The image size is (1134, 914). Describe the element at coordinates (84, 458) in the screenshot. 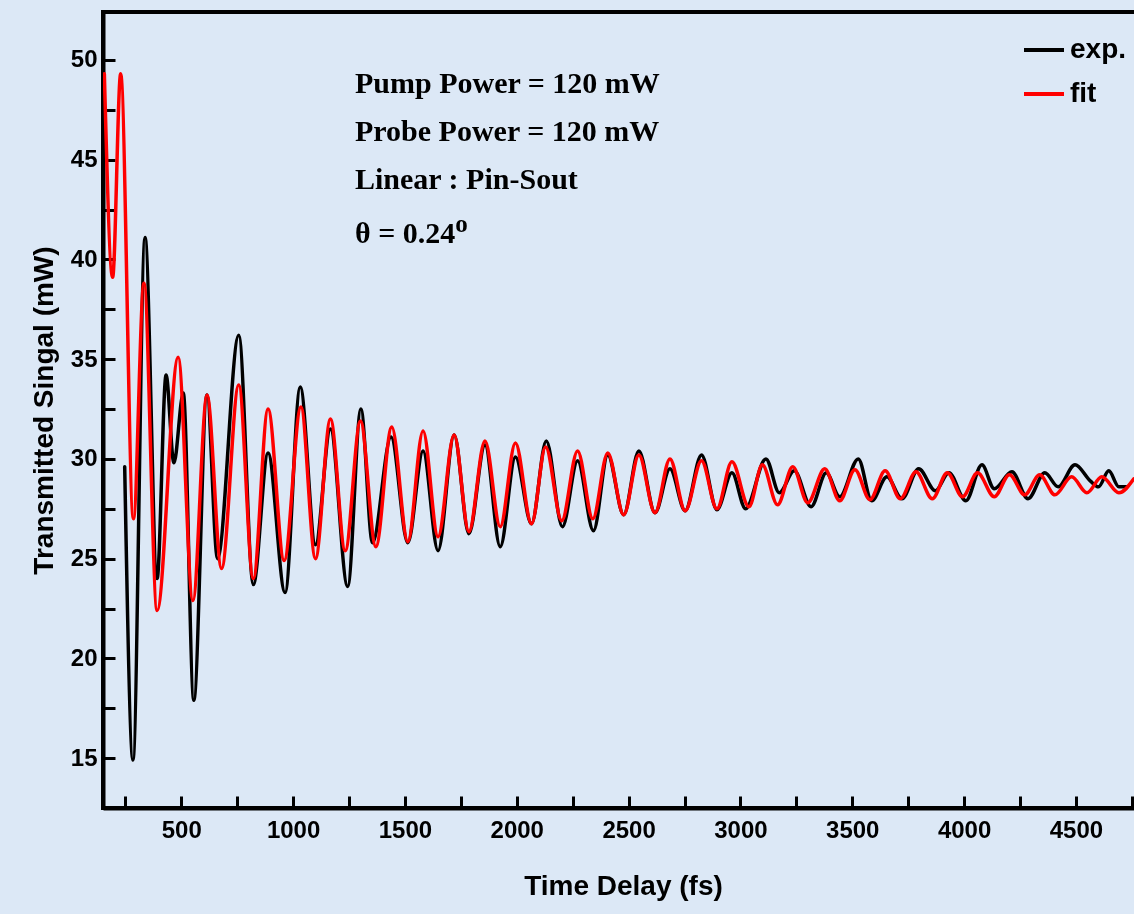

I see `y-tick-label: 30` at that location.